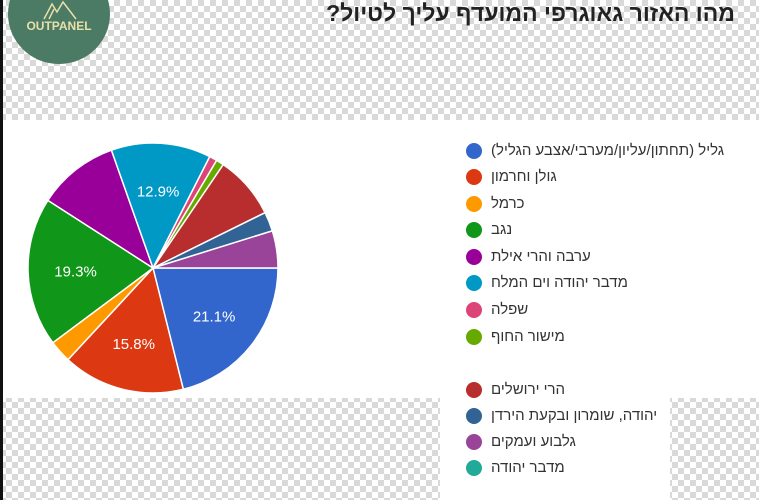 This screenshot has width=759, height=500. Describe the element at coordinates (528, 467) in the screenshot. I see `legend-label: מדבר יהודה` at that location.